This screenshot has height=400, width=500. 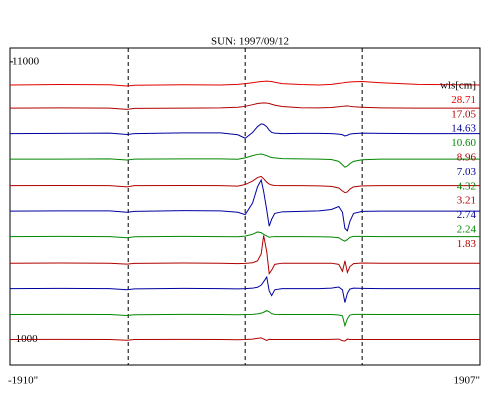 What do you see at coordinates (467, 381) in the screenshot?
I see `x-tick-label: 1907"` at bounding box center [467, 381].